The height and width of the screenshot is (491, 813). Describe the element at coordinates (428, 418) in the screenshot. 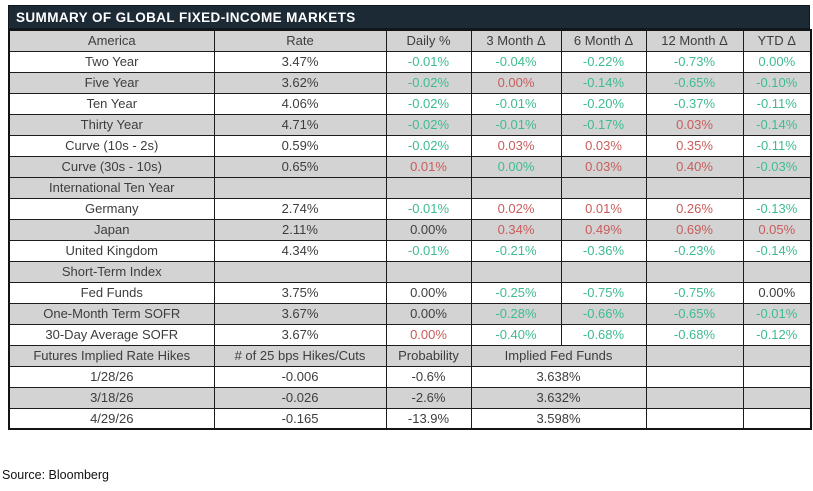

I see `futures-probability: -13.9%` at that location.